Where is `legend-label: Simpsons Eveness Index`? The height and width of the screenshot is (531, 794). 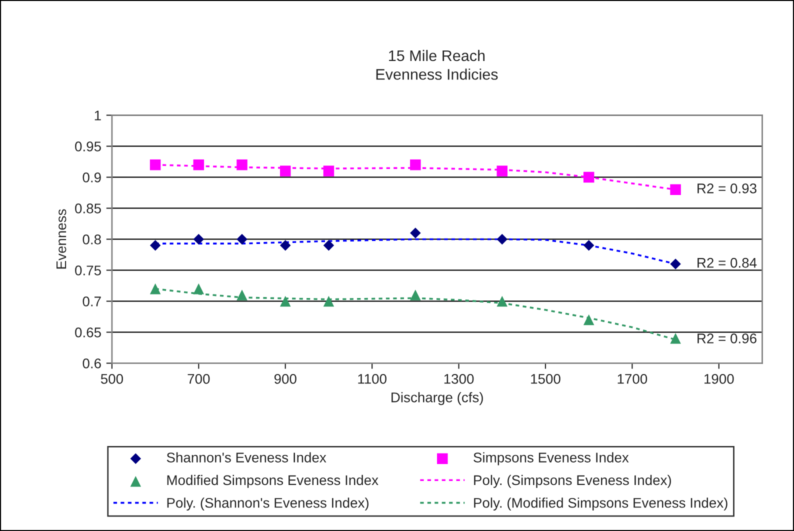 legend-label: Simpsons Eveness Index is located at coordinates (551, 459).